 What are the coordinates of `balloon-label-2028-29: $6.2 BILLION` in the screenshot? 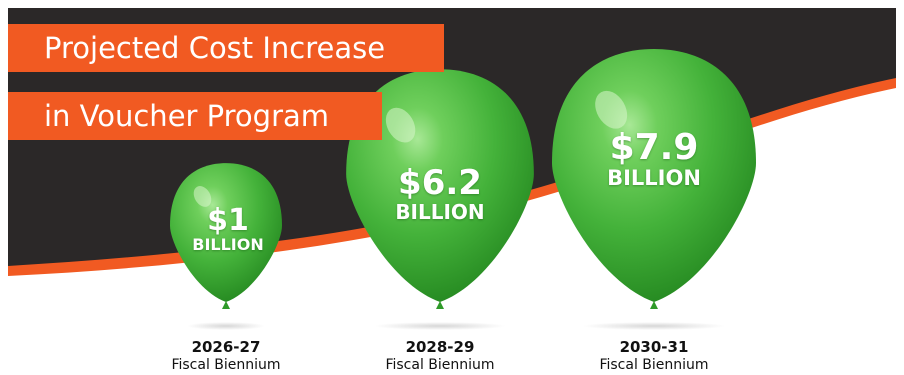 It's located at (440, 194).